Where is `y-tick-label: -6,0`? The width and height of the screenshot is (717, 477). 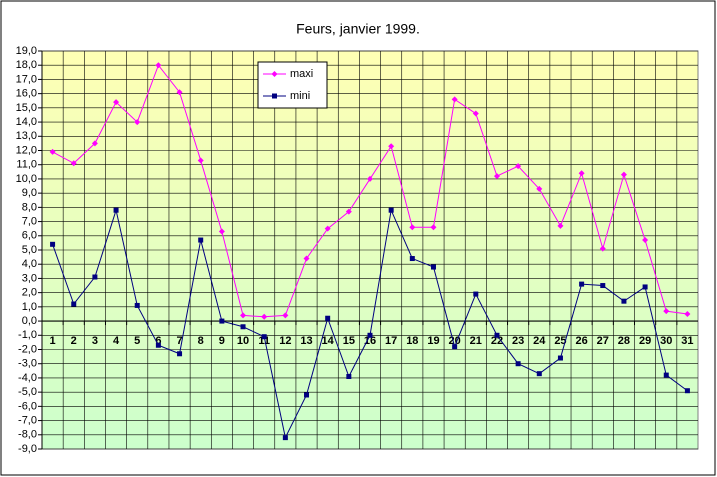
y-tick-label: -6,0 is located at coordinates (27, 406).